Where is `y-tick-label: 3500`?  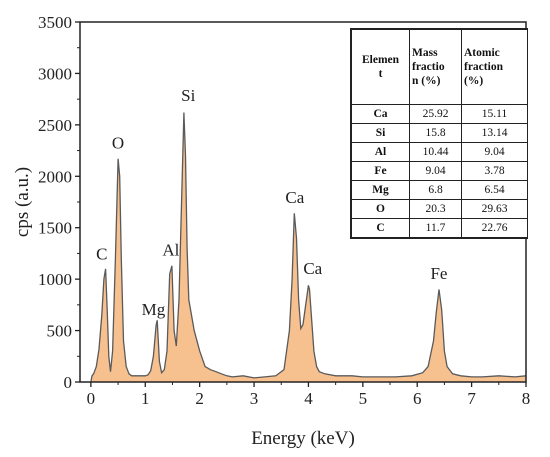 y-tick-label: 3500 is located at coordinates (55, 22).